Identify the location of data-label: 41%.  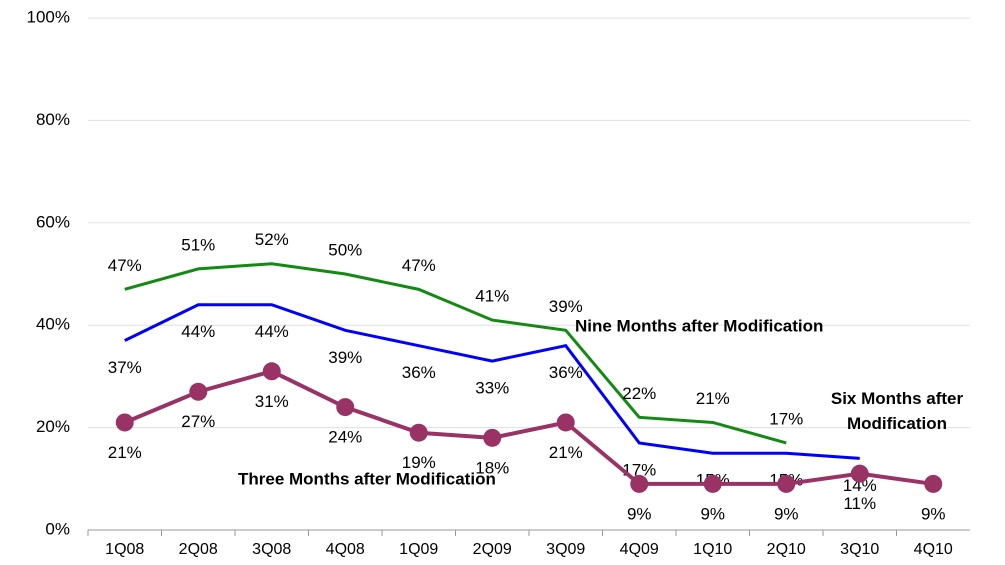
(492, 296).